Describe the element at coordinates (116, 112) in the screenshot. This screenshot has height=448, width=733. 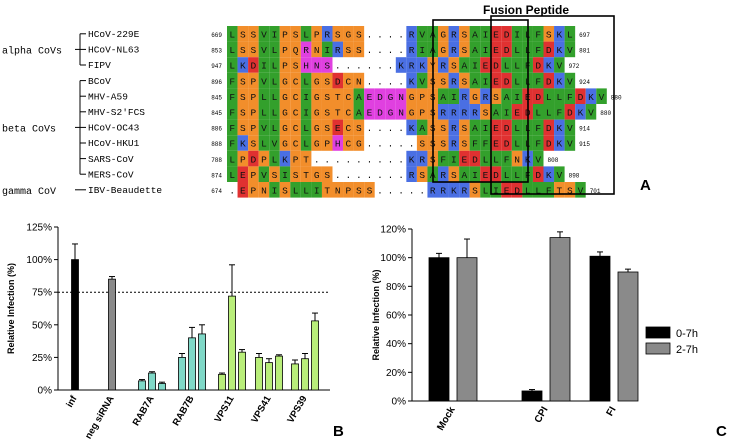
I see `row-name: MHV-S2'FCS` at that location.